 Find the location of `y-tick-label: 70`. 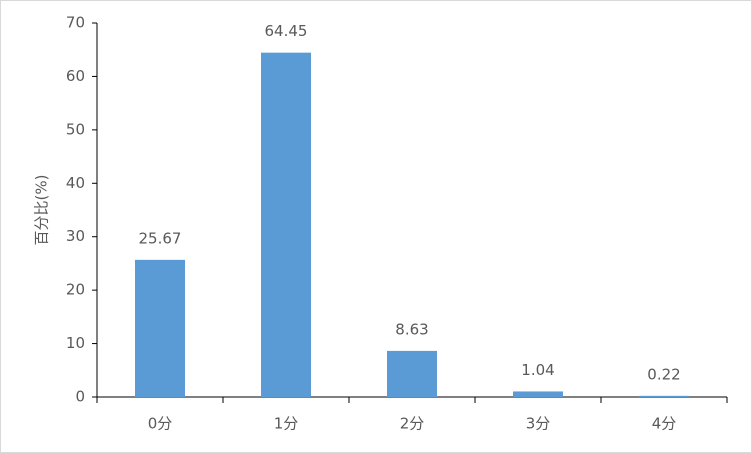

y-tick-label: 70 is located at coordinates (75, 23).